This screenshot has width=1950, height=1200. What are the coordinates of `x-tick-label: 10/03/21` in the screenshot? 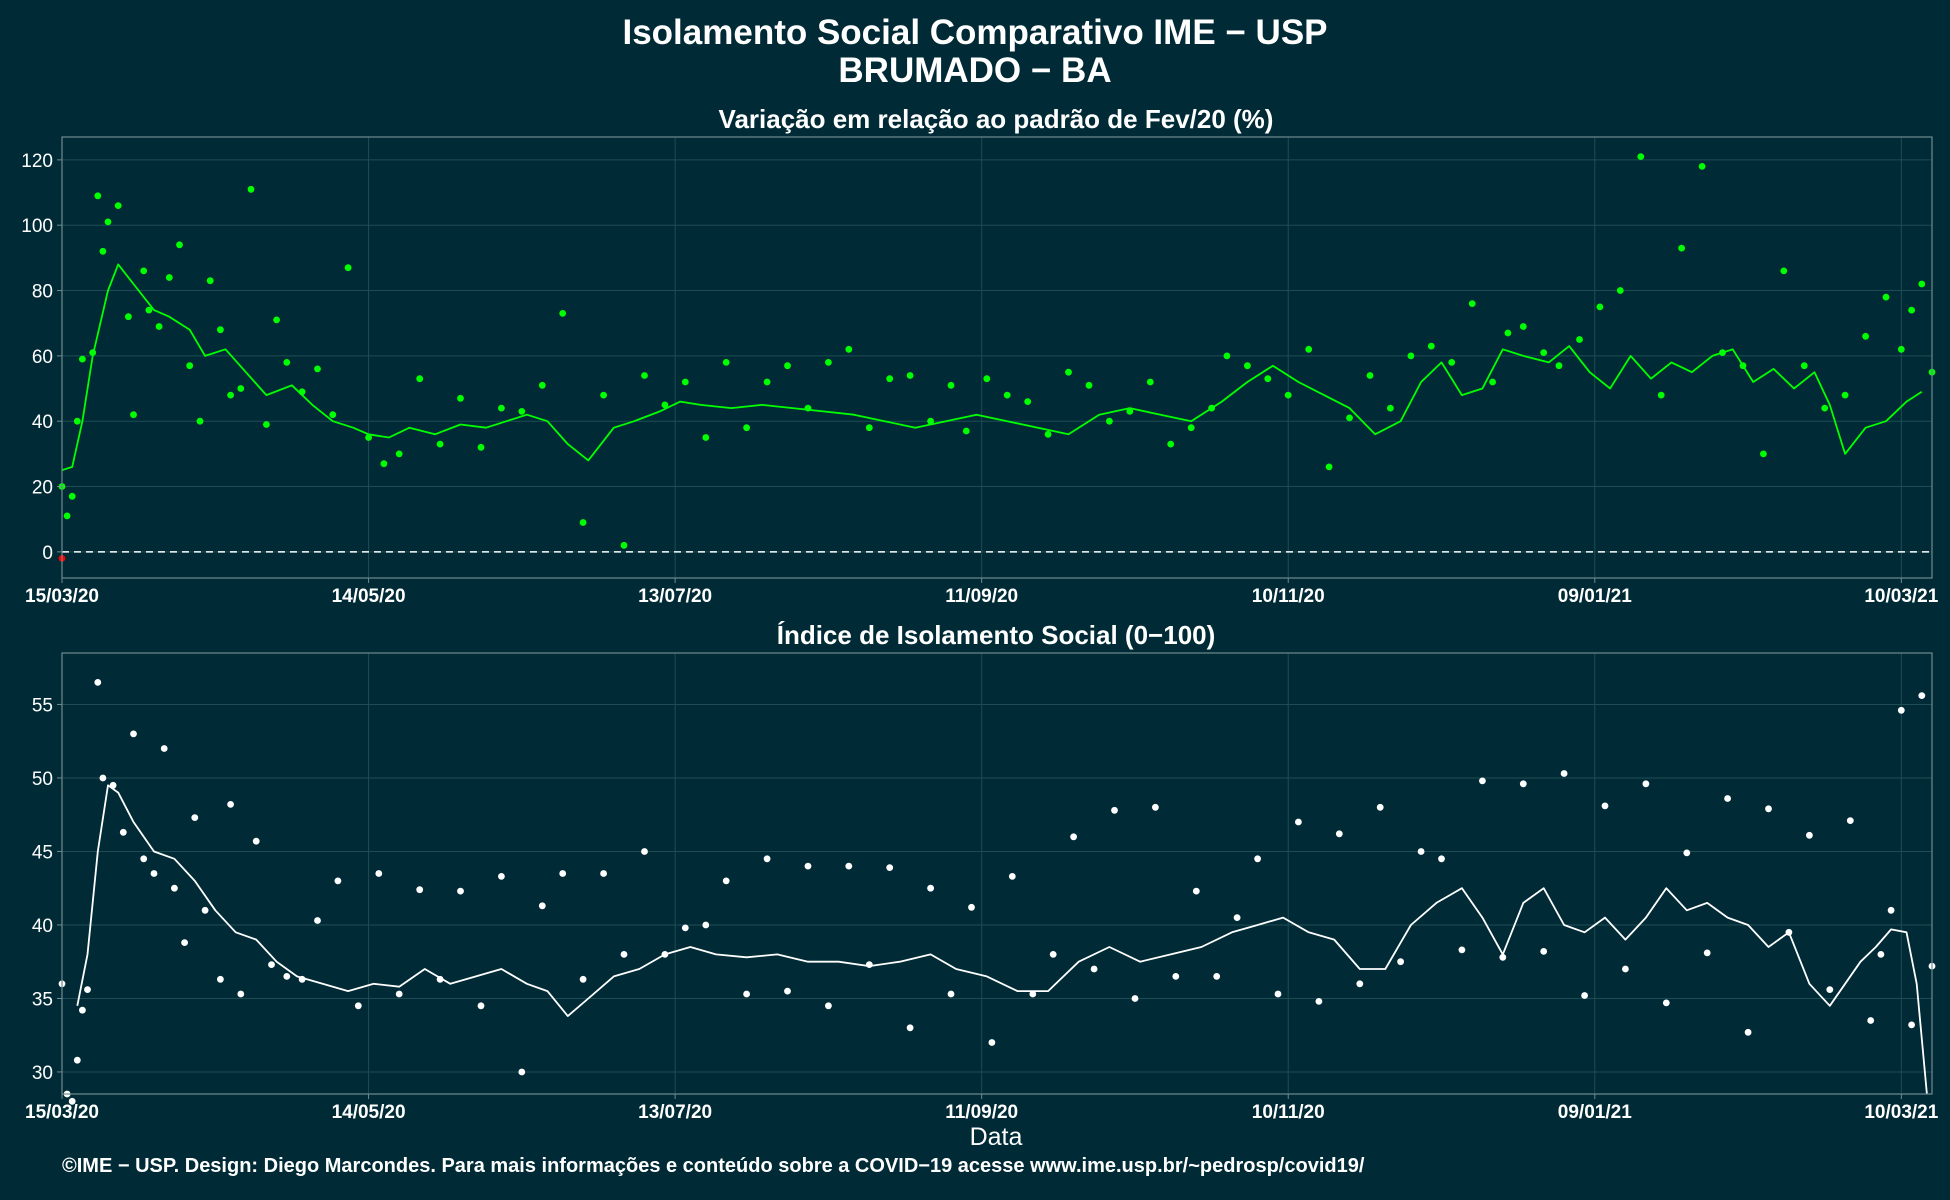 It's located at (1901, 596).